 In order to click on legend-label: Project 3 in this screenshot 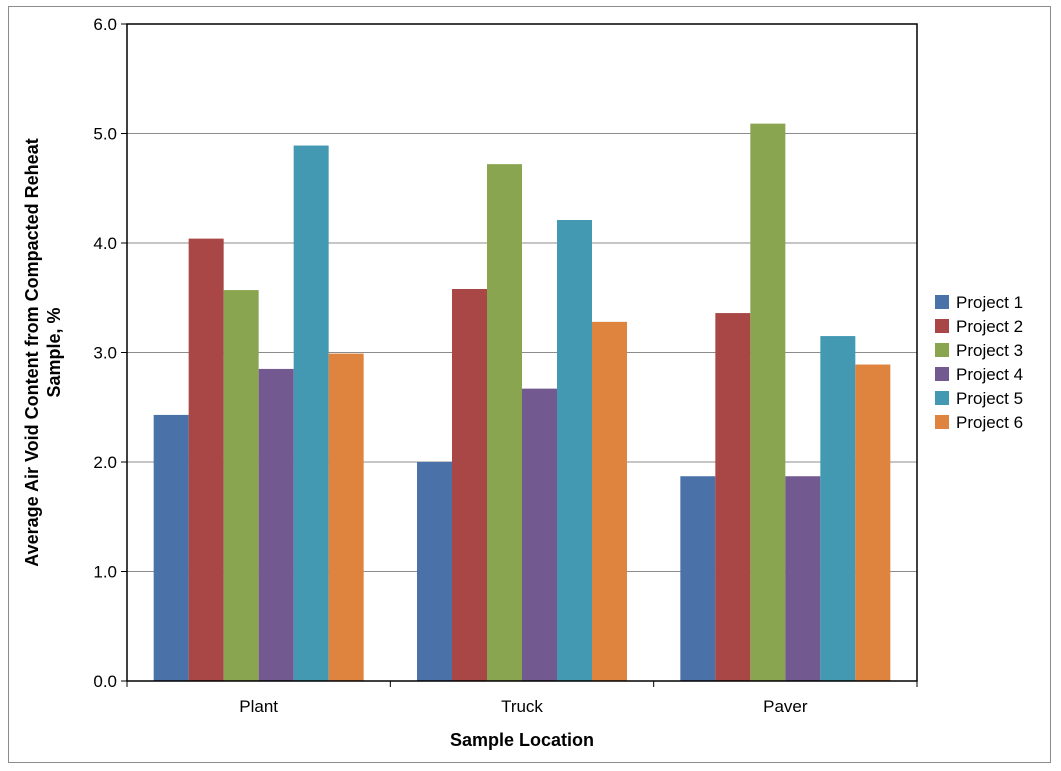, I will do `click(989, 350)`.